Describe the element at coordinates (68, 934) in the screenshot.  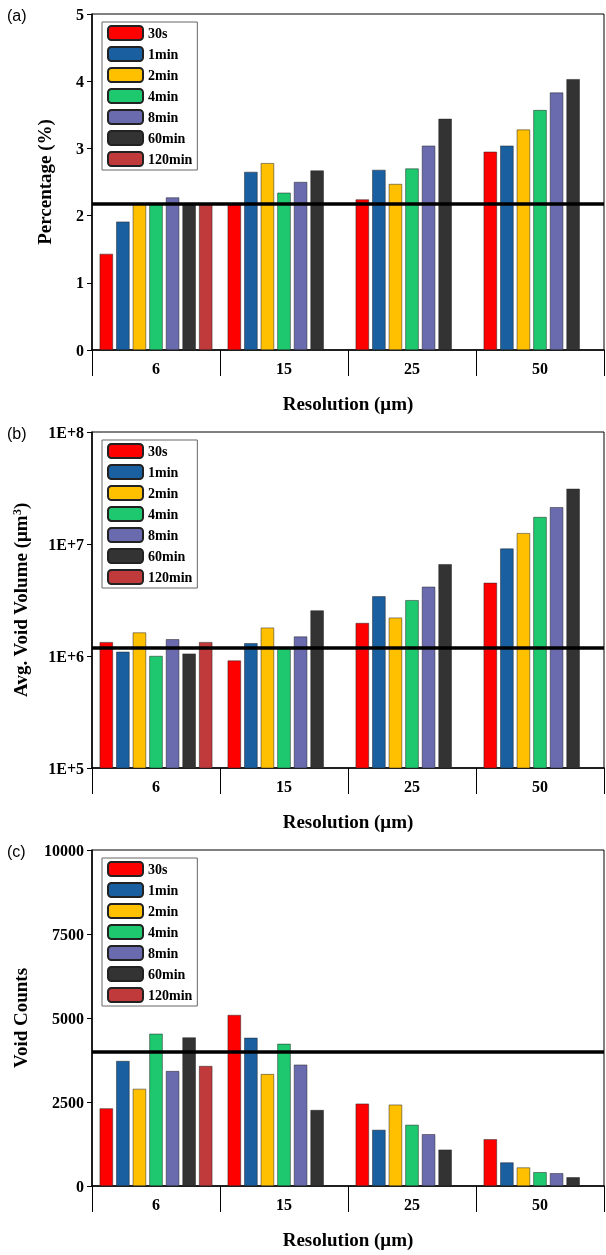
I see `y-tick-label: 7500` at that location.